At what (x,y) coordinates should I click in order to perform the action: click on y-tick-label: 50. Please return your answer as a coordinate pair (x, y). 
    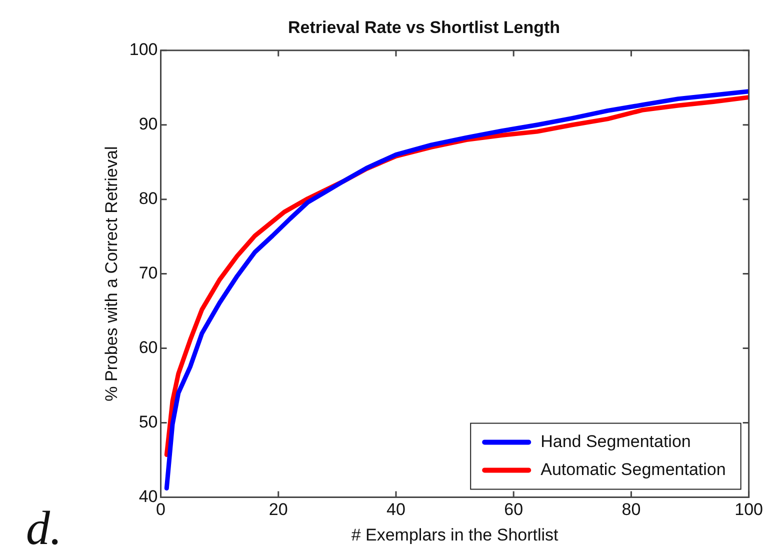
    Looking at the image, I should click on (148, 422).